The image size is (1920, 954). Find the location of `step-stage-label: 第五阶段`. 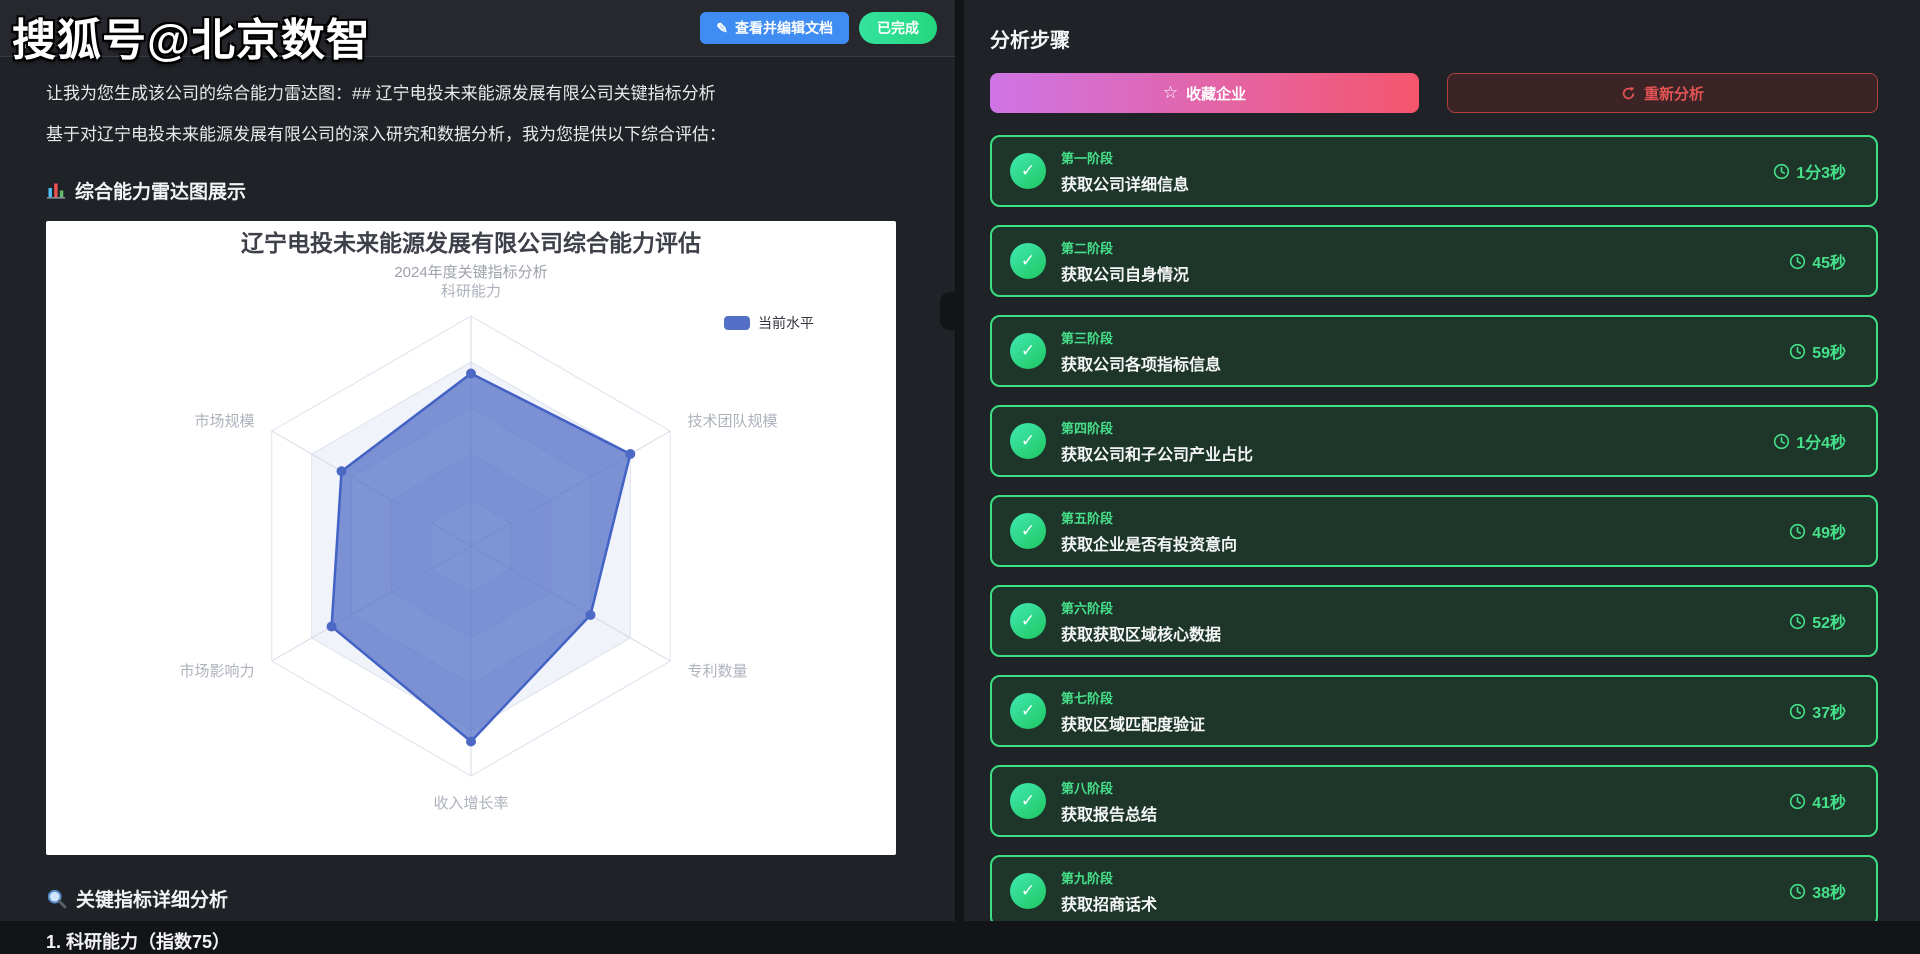

step-stage-label: 第五阶段 is located at coordinates (1087, 518).